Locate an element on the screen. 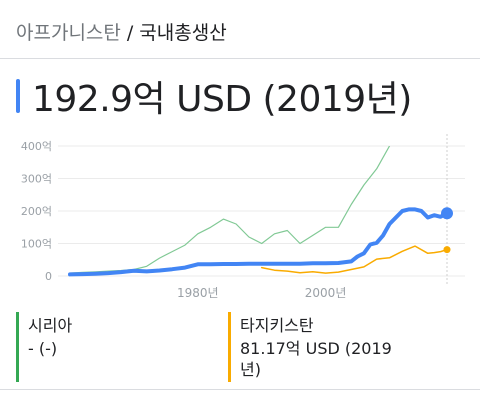 The image size is (480, 400). header-divider is located at coordinates (240, 58).